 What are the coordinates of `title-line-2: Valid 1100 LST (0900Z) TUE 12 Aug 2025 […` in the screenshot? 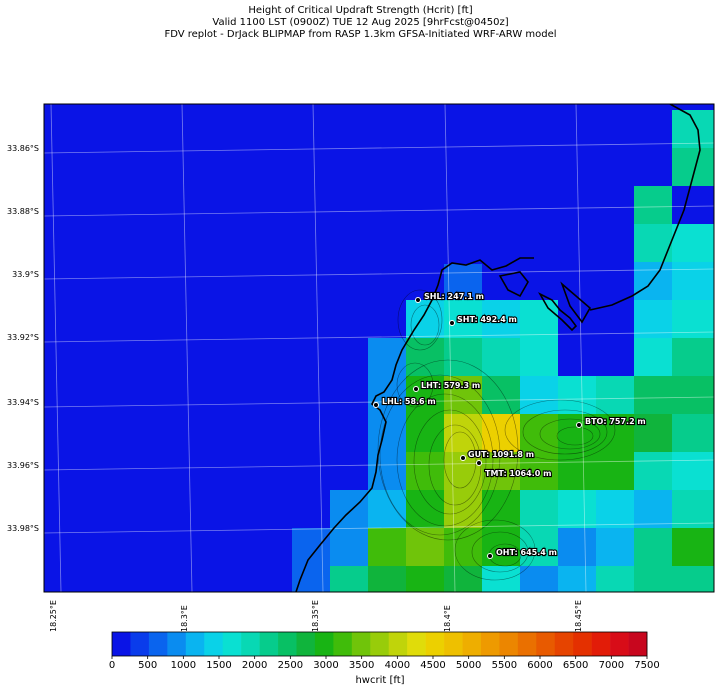 It's located at (360, 22).